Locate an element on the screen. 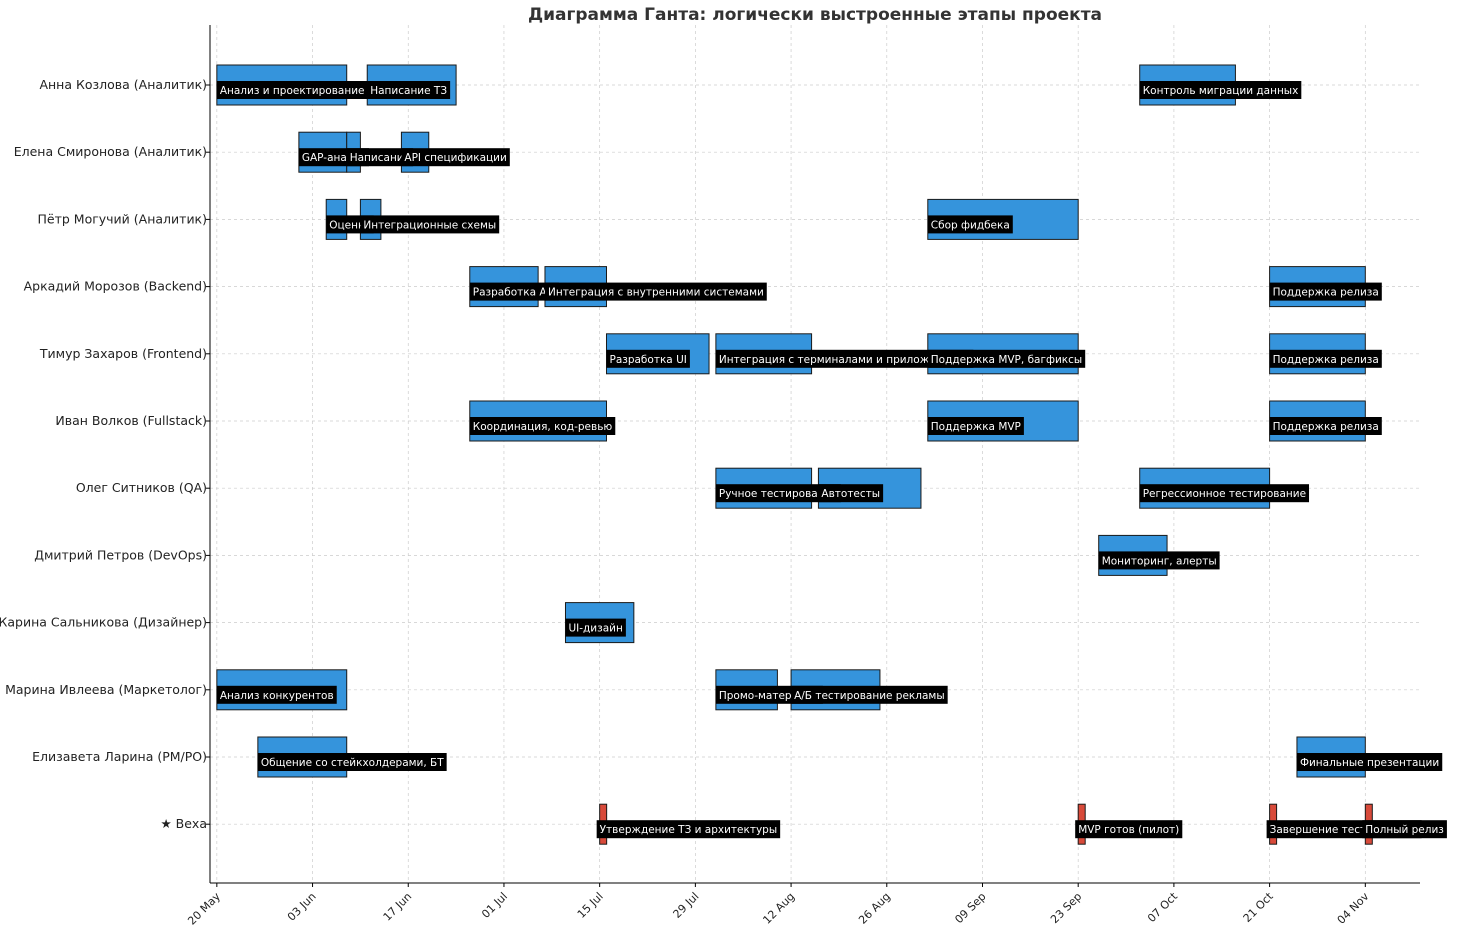  row-label: Марина Ивлеева (Маркетолог) is located at coordinates (106, 689).